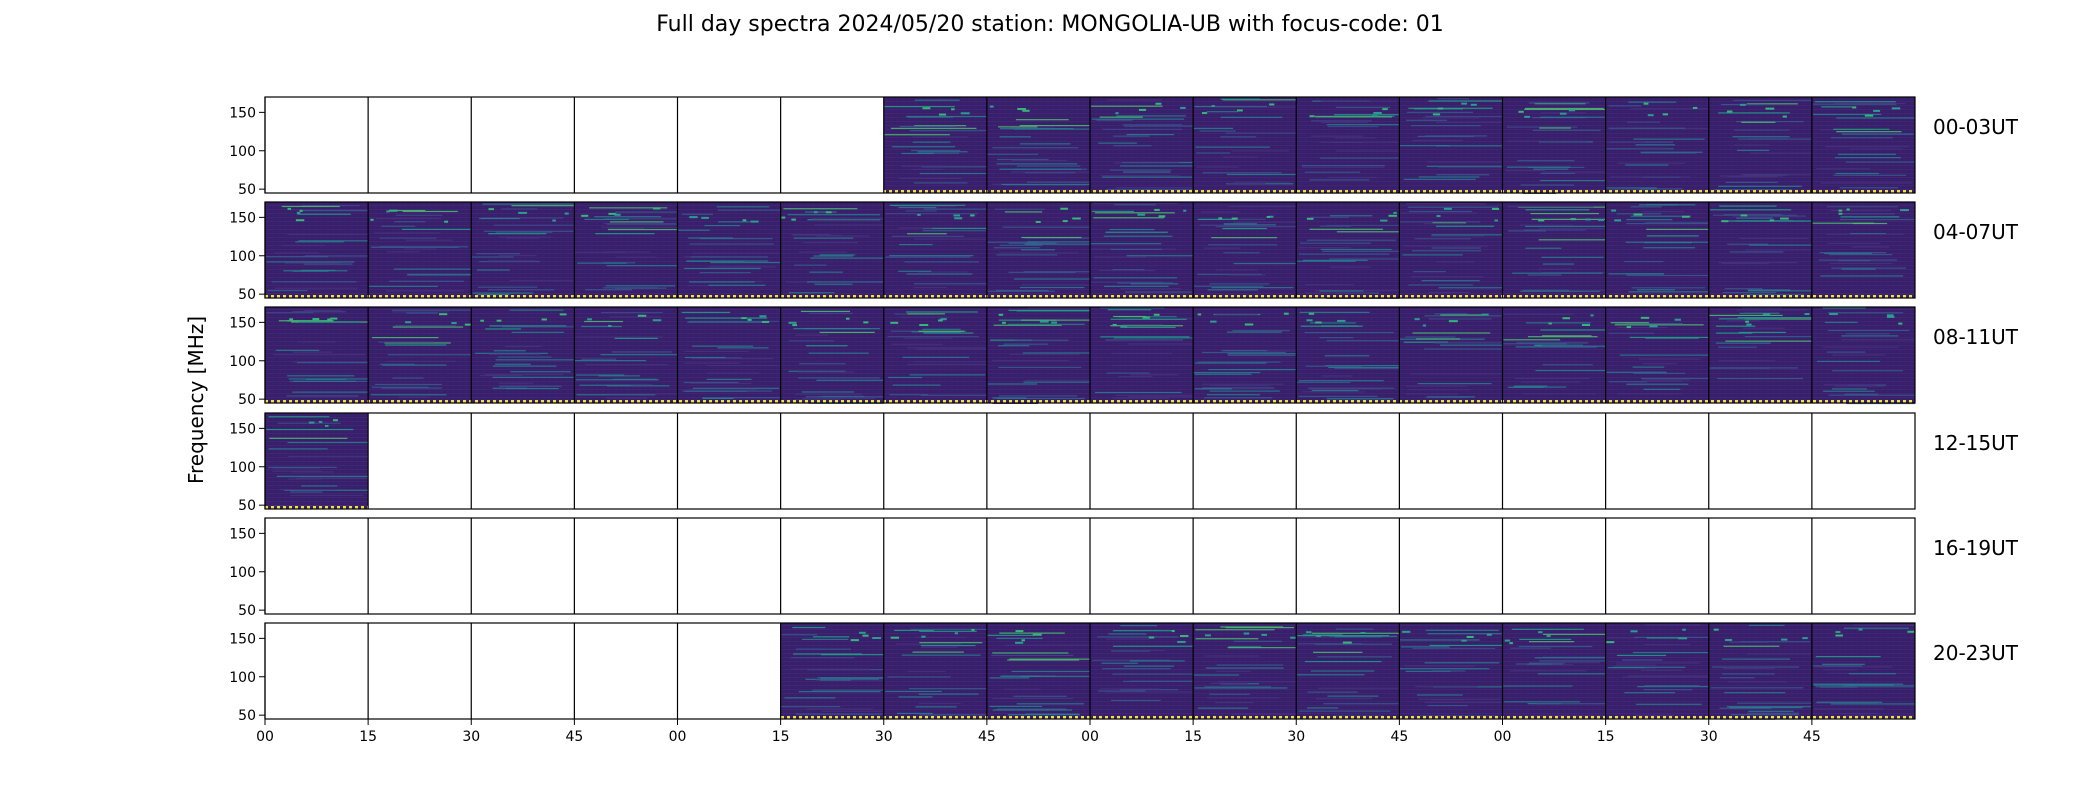  I want to click on row-20-23UT: 50 100 150 20-23UT, so click(1124, 673).